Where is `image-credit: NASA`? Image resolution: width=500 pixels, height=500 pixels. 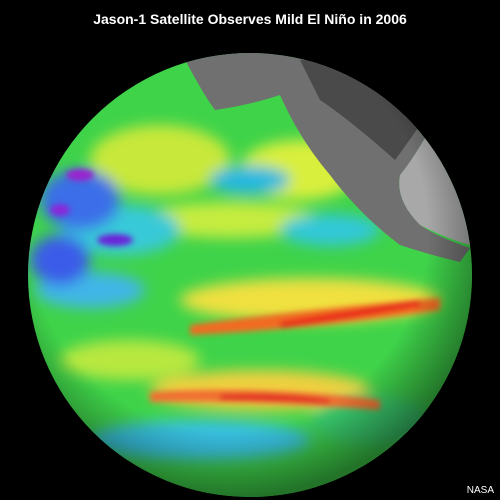
image-credit: NASA is located at coordinates (480, 490).